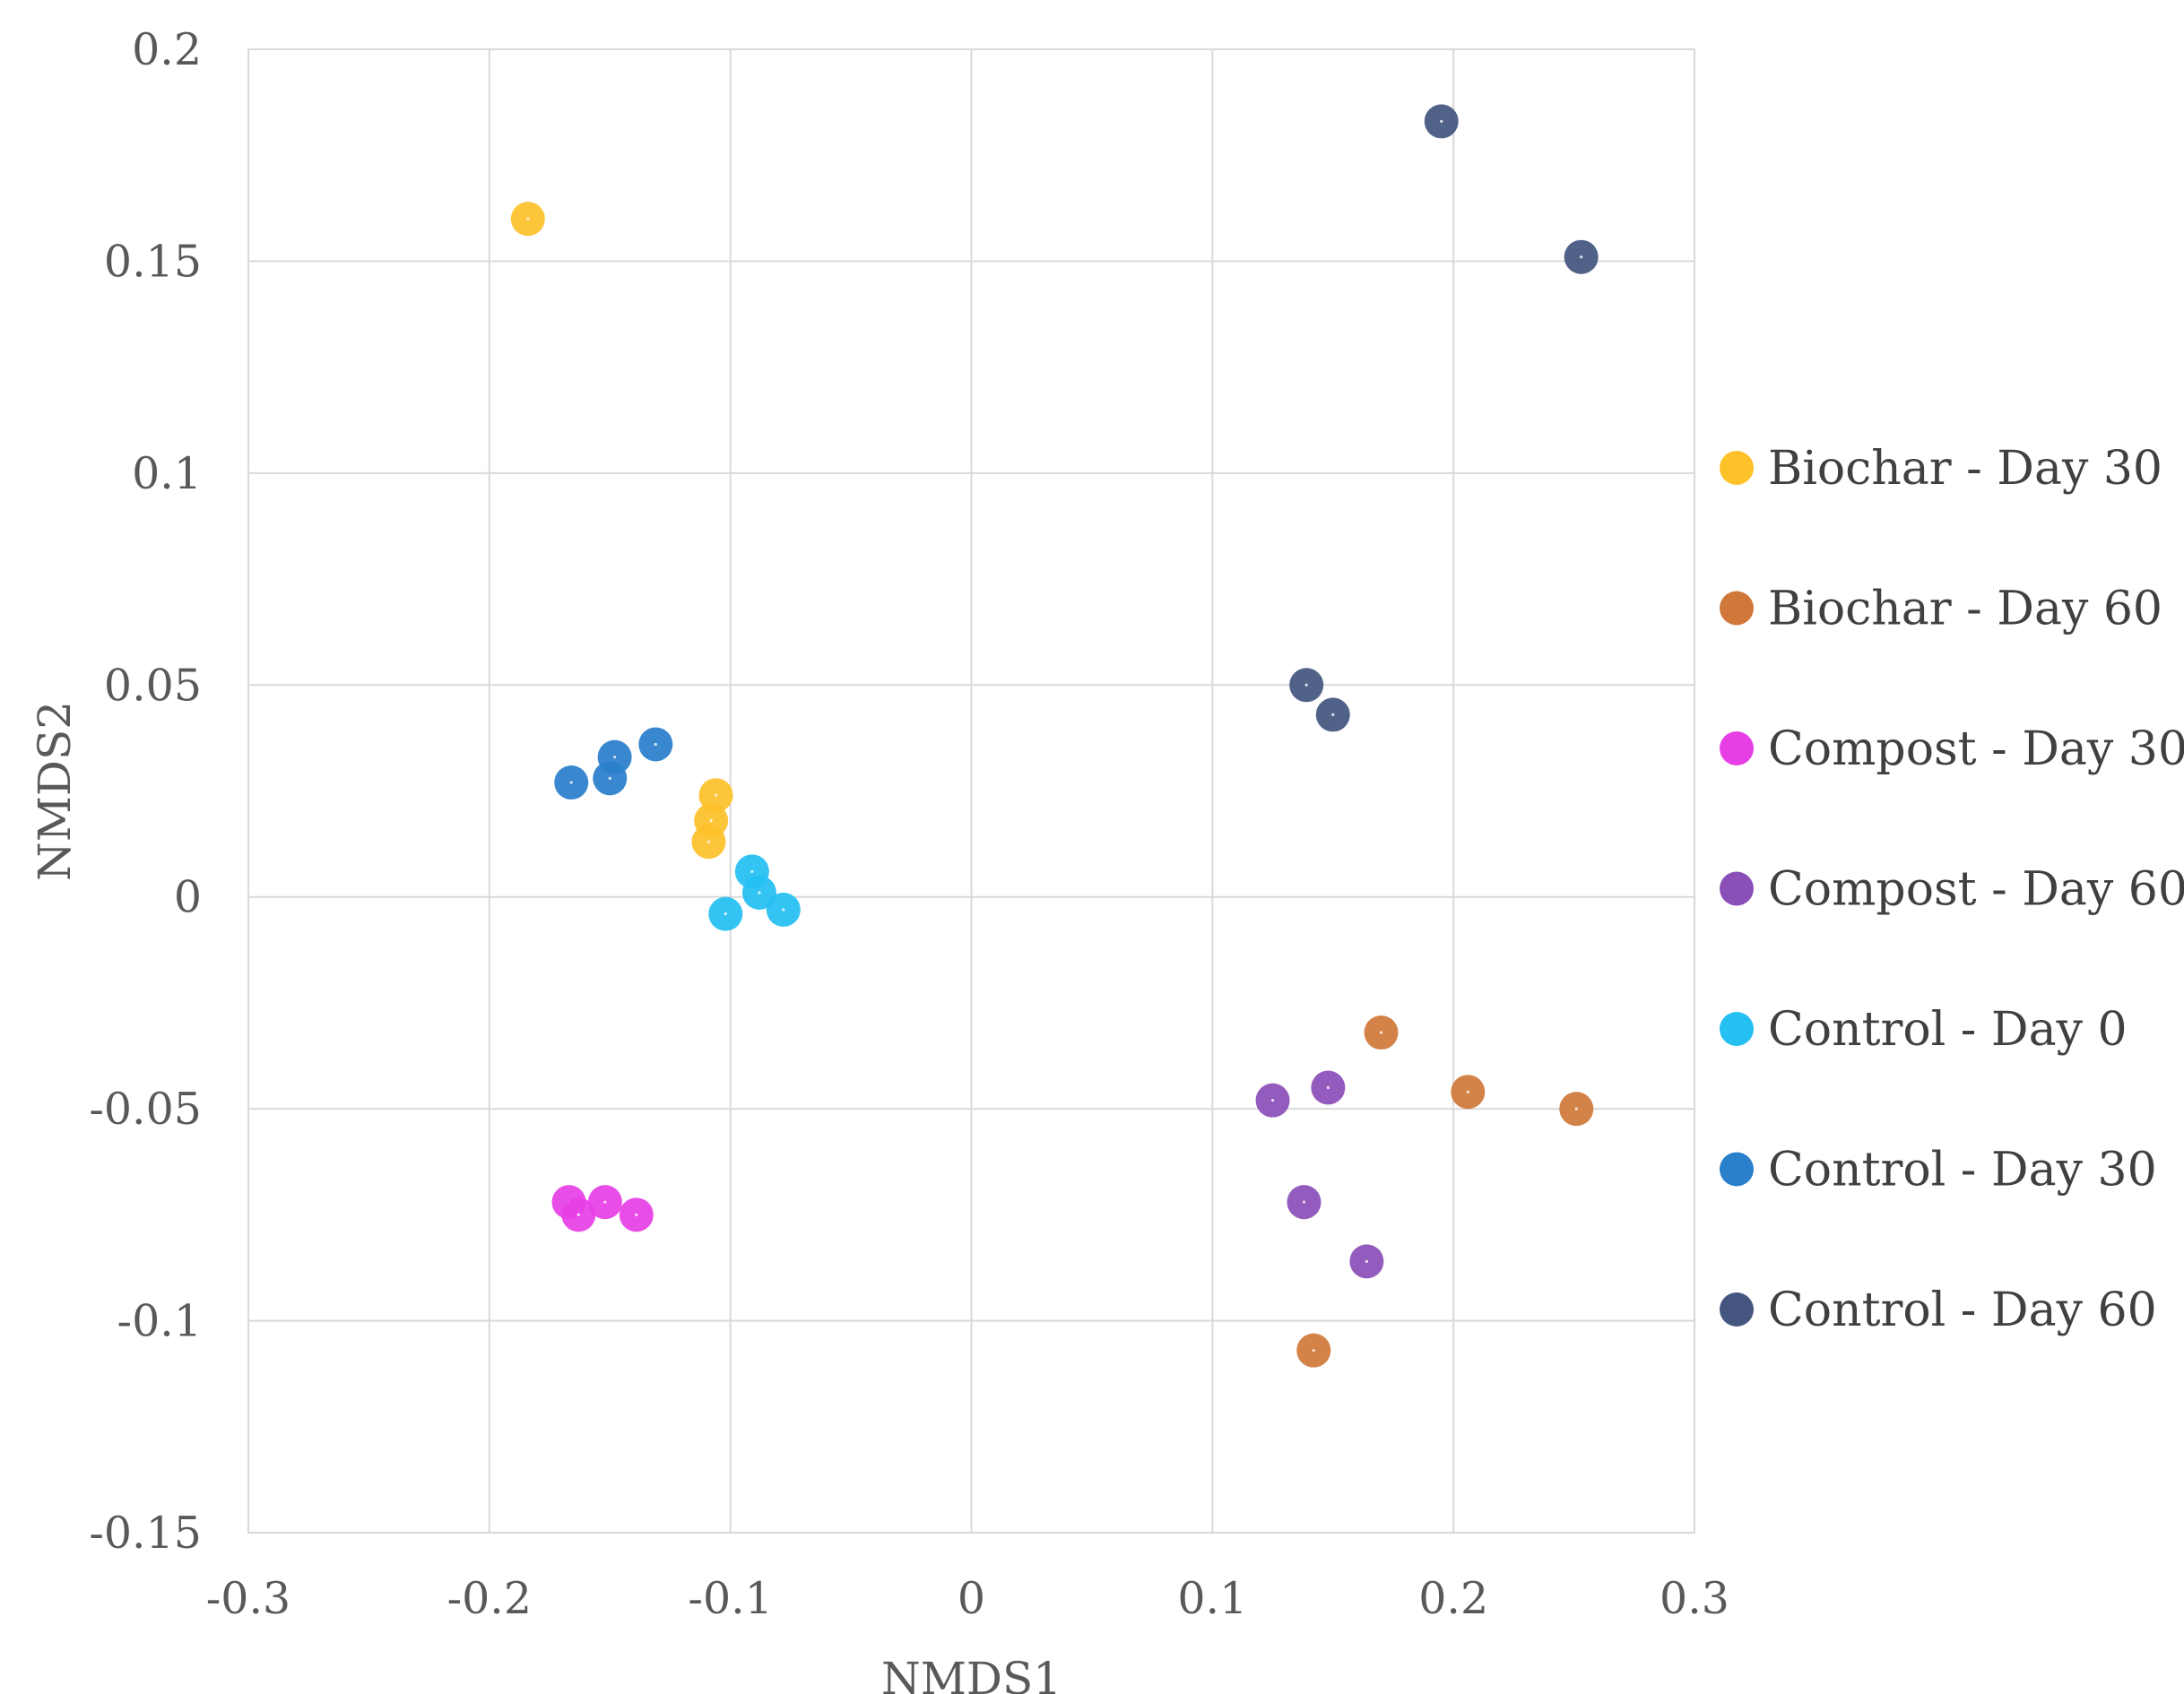 This screenshot has height=1694, width=2184. What do you see at coordinates (971, 1598) in the screenshot?
I see `x-tick-label: 0` at bounding box center [971, 1598].